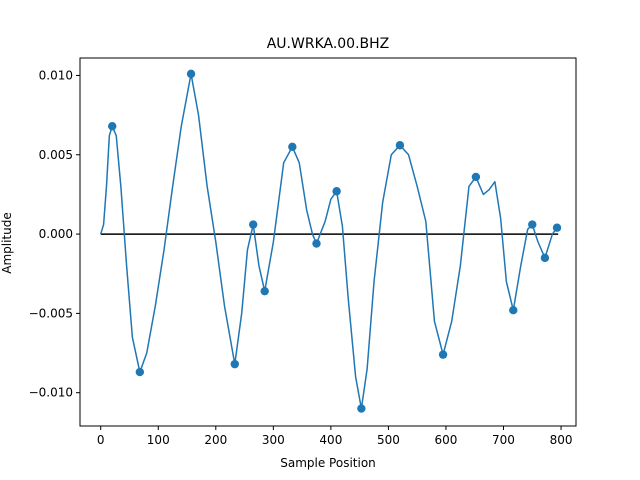 This screenshot has width=640, height=480. Describe the element at coordinates (215, 440) in the screenshot. I see `x-tick-label: 200` at that location.